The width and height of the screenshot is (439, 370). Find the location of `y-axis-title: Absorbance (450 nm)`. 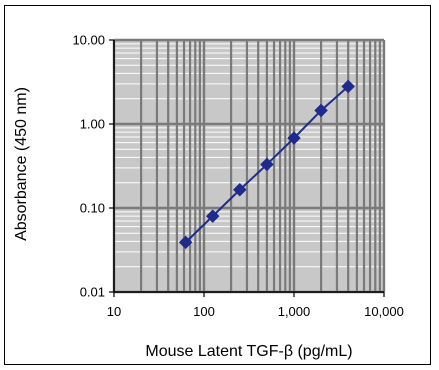

y-axis-title: Absorbance (450 nm) is located at coordinates (21, 164).